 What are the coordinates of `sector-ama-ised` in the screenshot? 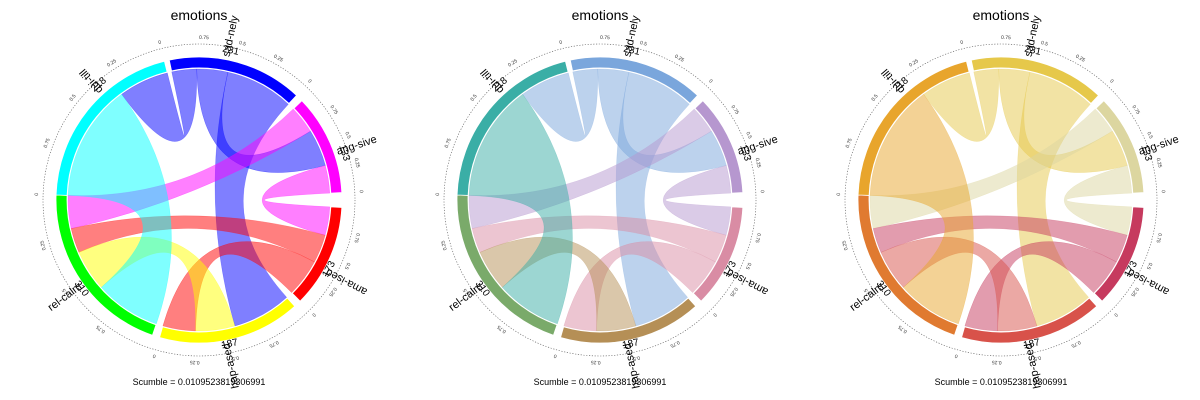 It's located at (317, 254).